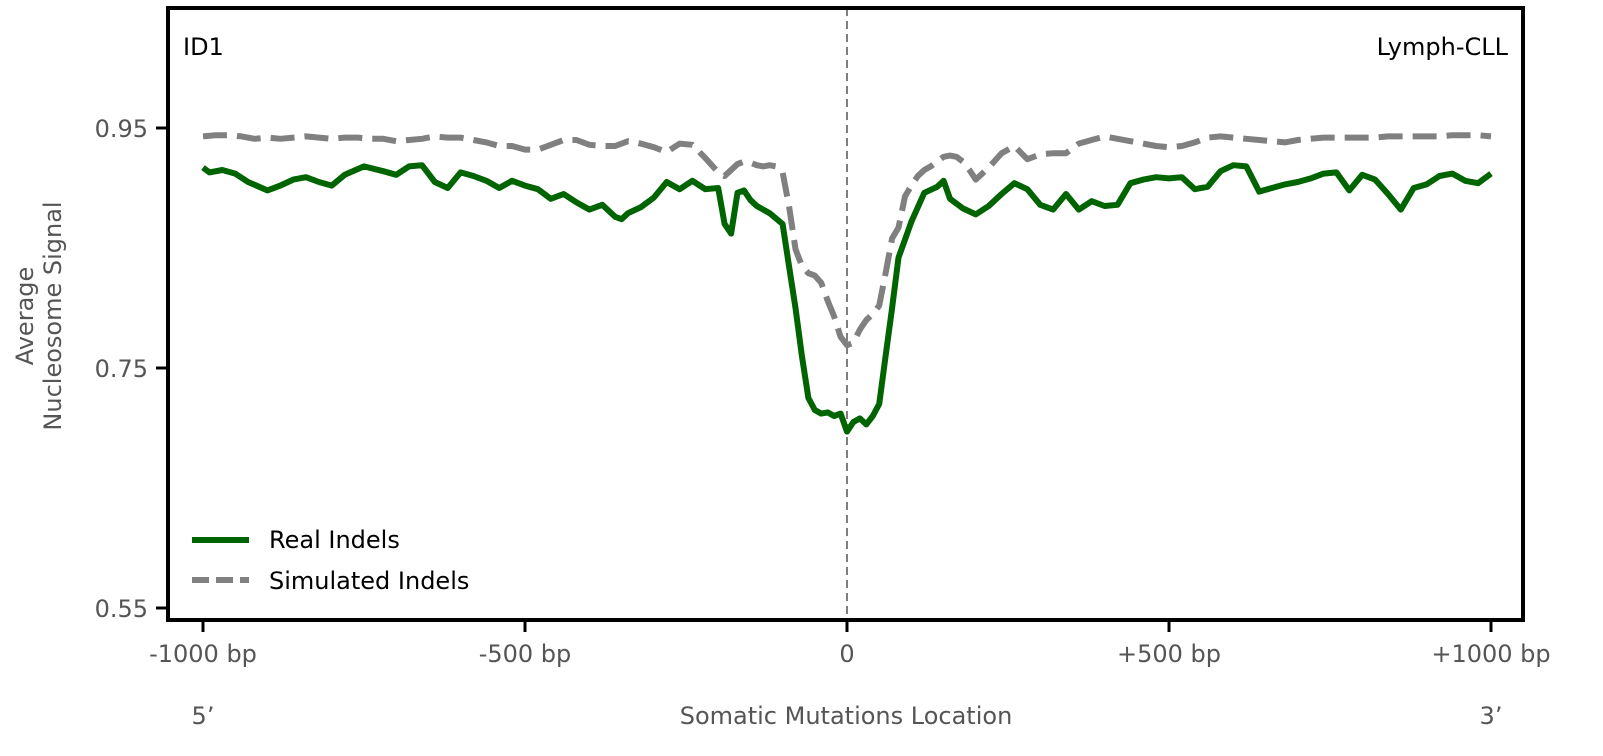 Image resolution: width=1603 pixels, height=756 pixels. Describe the element at coordinates (330, 560) in the screenshot. I see `legend: Real Indels Simulated Indels` at that location.